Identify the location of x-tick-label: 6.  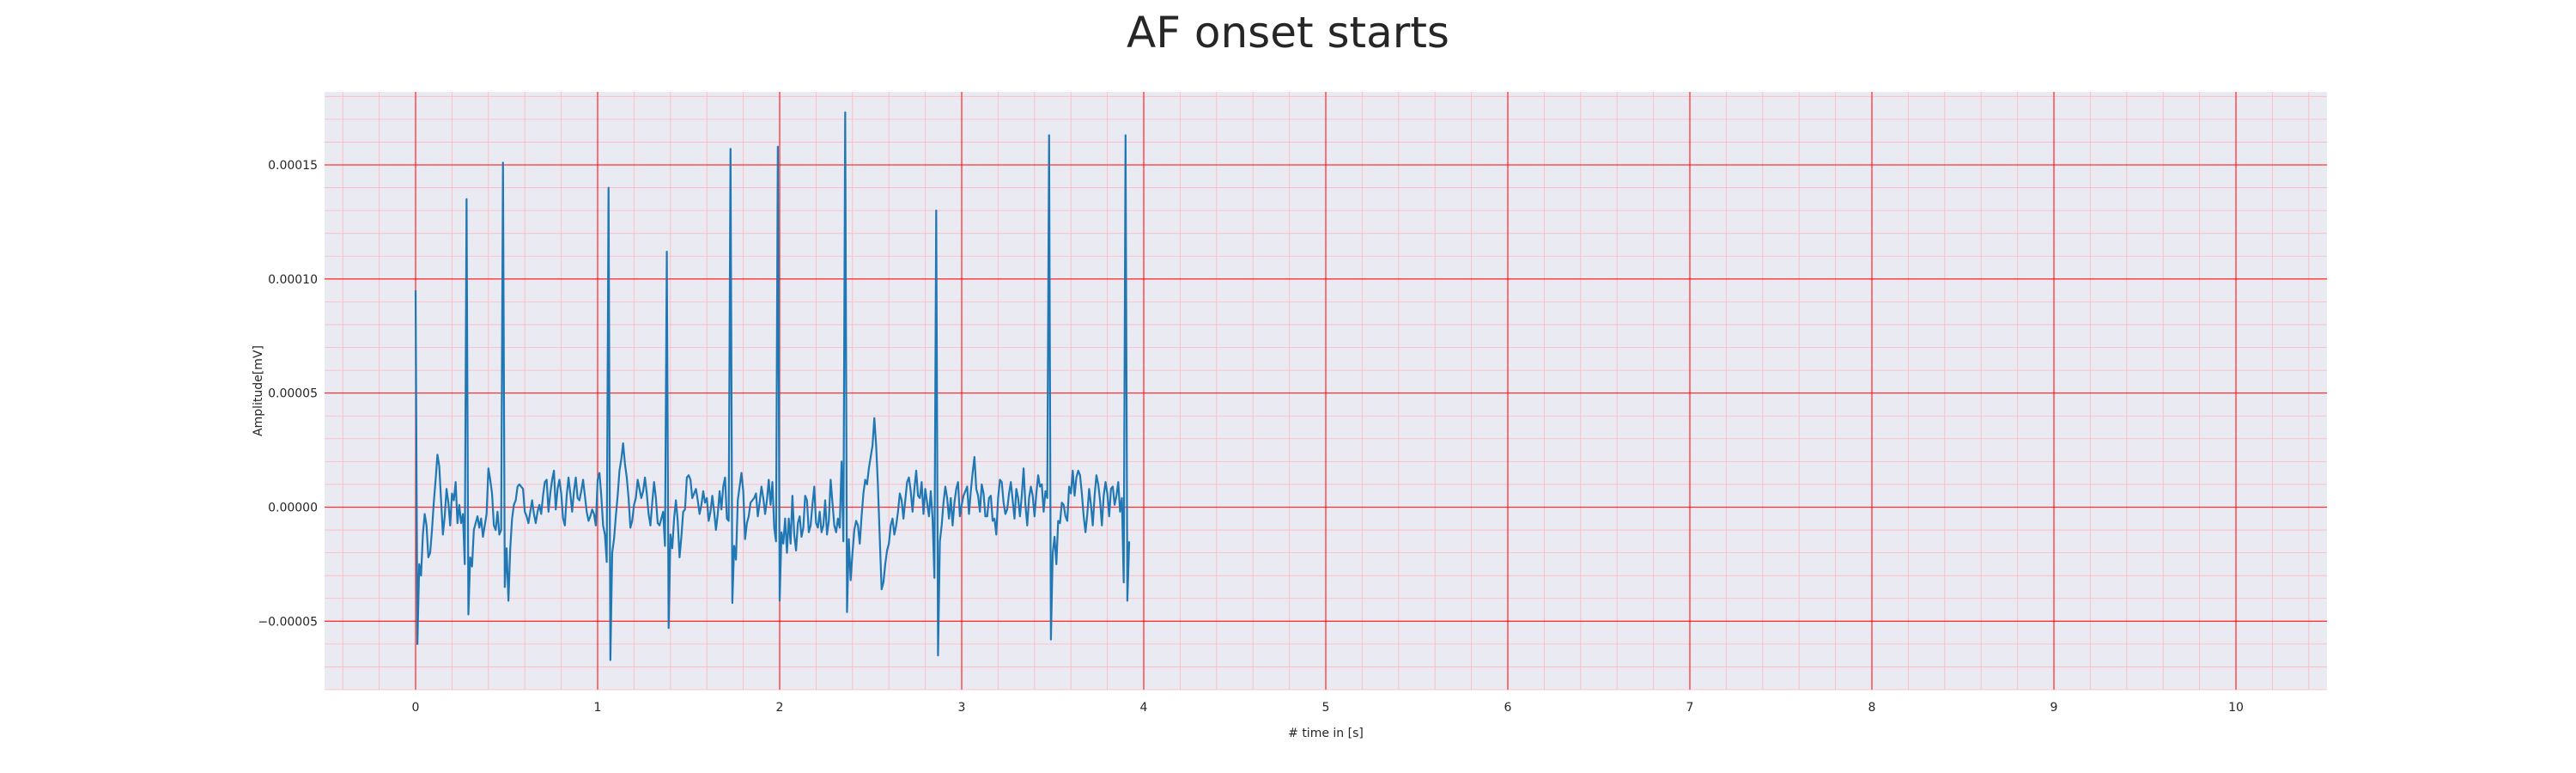
(1508, 708).